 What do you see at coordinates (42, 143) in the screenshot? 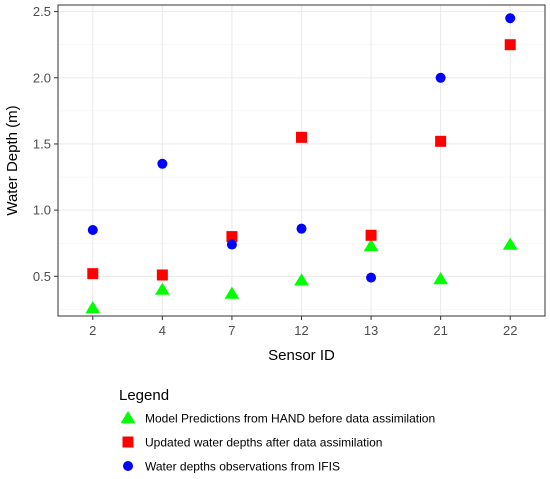
I see `y-tick-label: 1.5` at bounding box center [42, 143].